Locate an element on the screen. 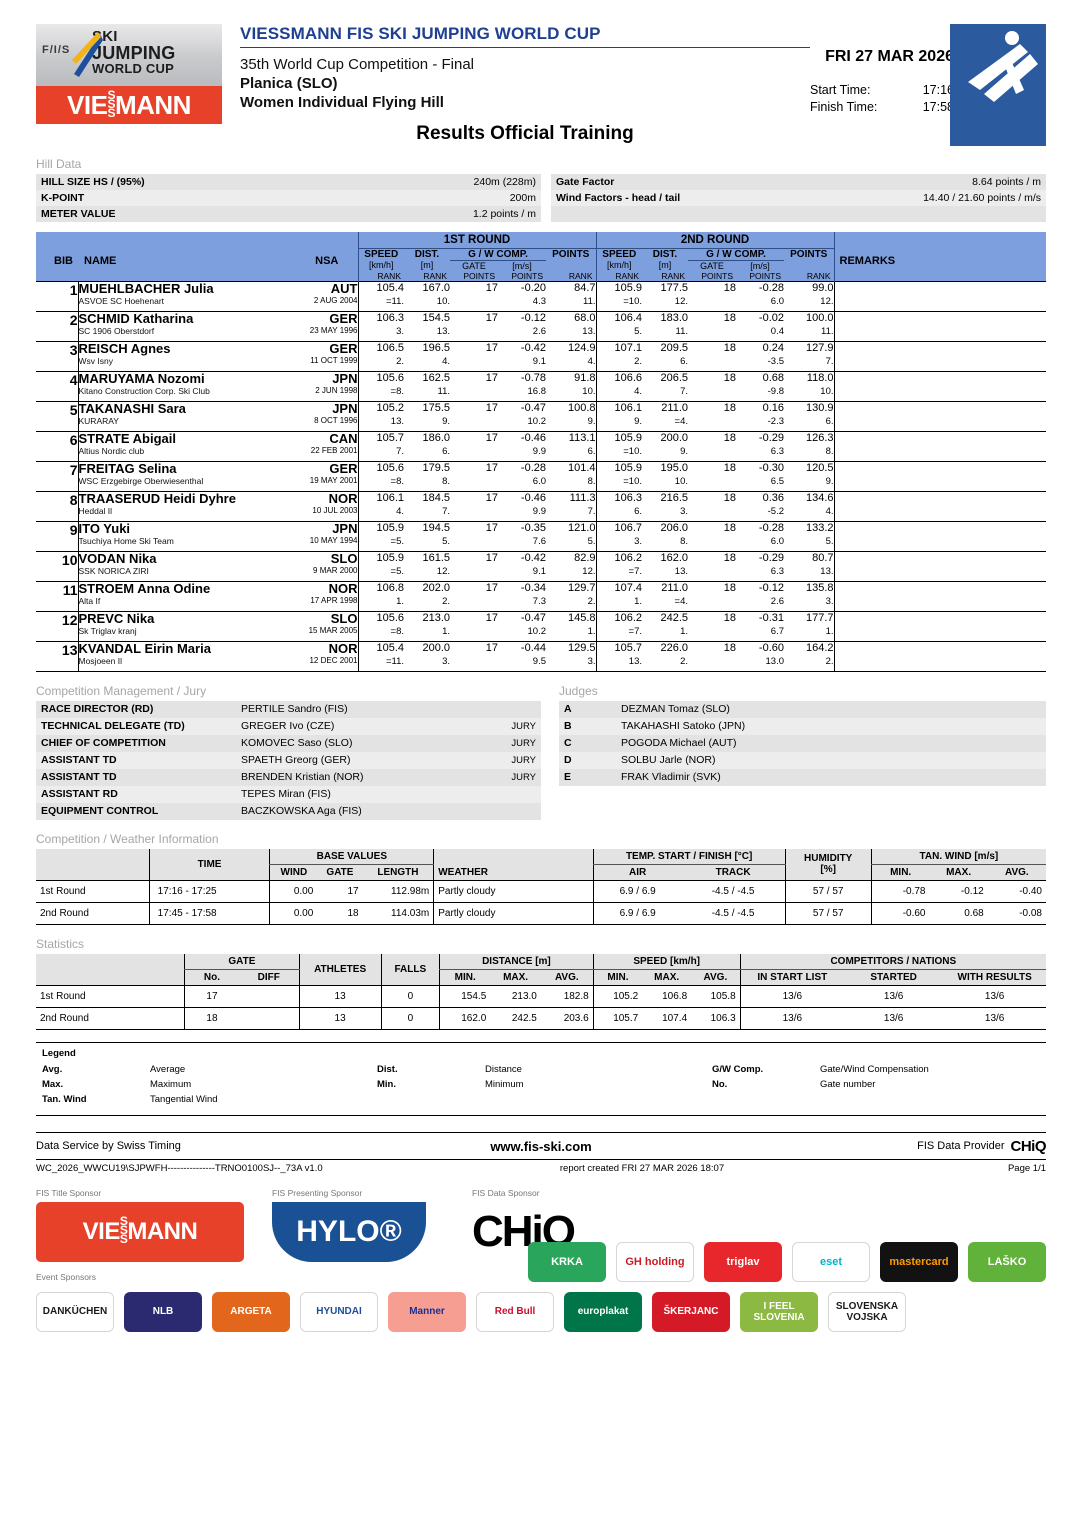 Image resolution: width=1082 pixels, height=1528 pixels. athlete-dob: 2 AUG 2004 is located at coordinates (335, 300).